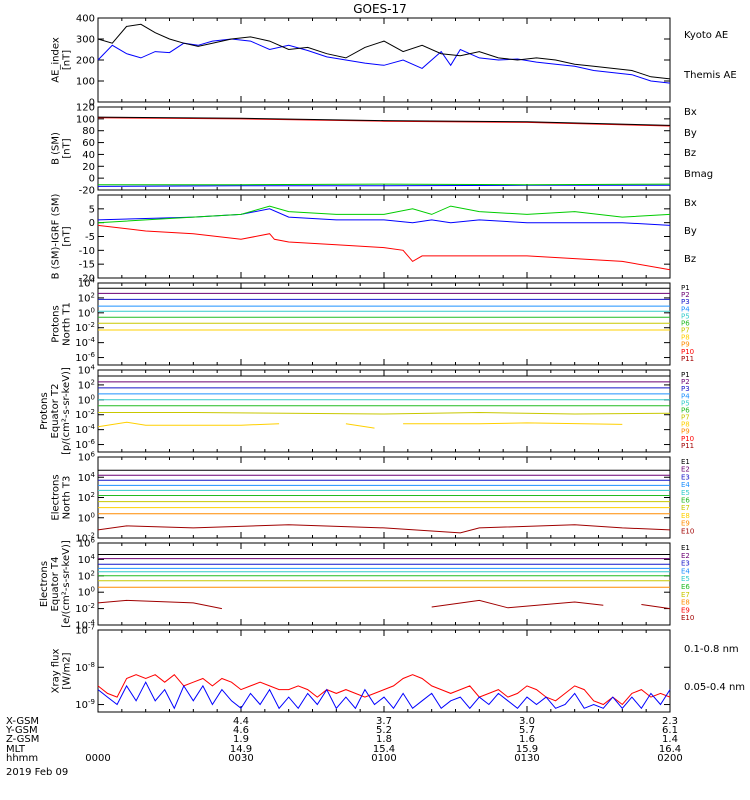  What do you see at coordinates (714, 687) in the screenshot?
I see `series-label: 0.05-0.4 nm` at bounding box center [714, 687].